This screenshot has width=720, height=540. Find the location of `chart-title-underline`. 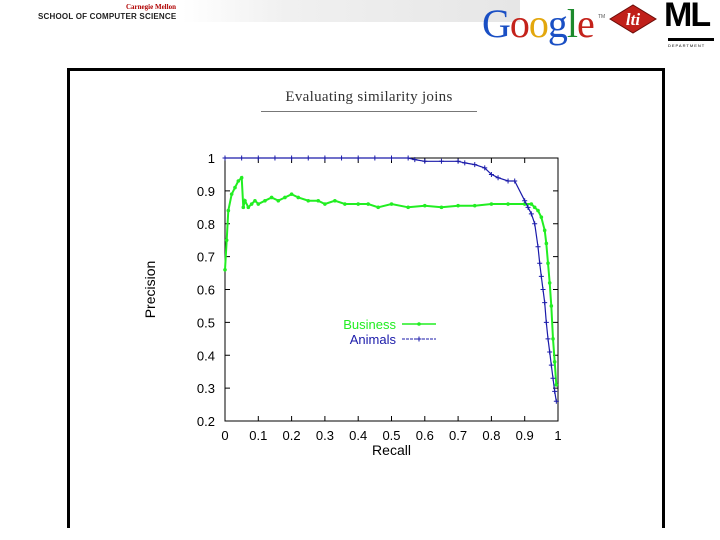

chart-title-underline is located at coordinates (369, 111).